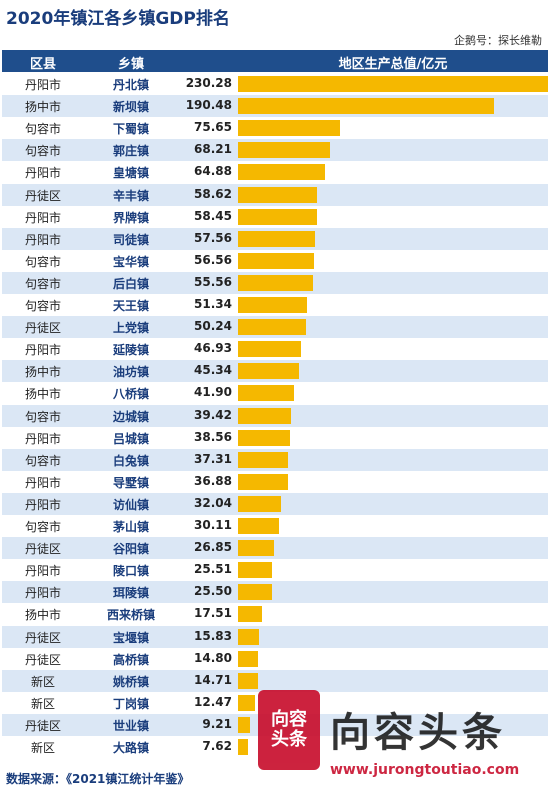 The width and height of the screenshot is (550, 795). What do you see at coordinates (275, 172) in the screenshot?
I see `table-row: 丹阳市 皇塘镇 64.88` at bounding box center [275, 172].